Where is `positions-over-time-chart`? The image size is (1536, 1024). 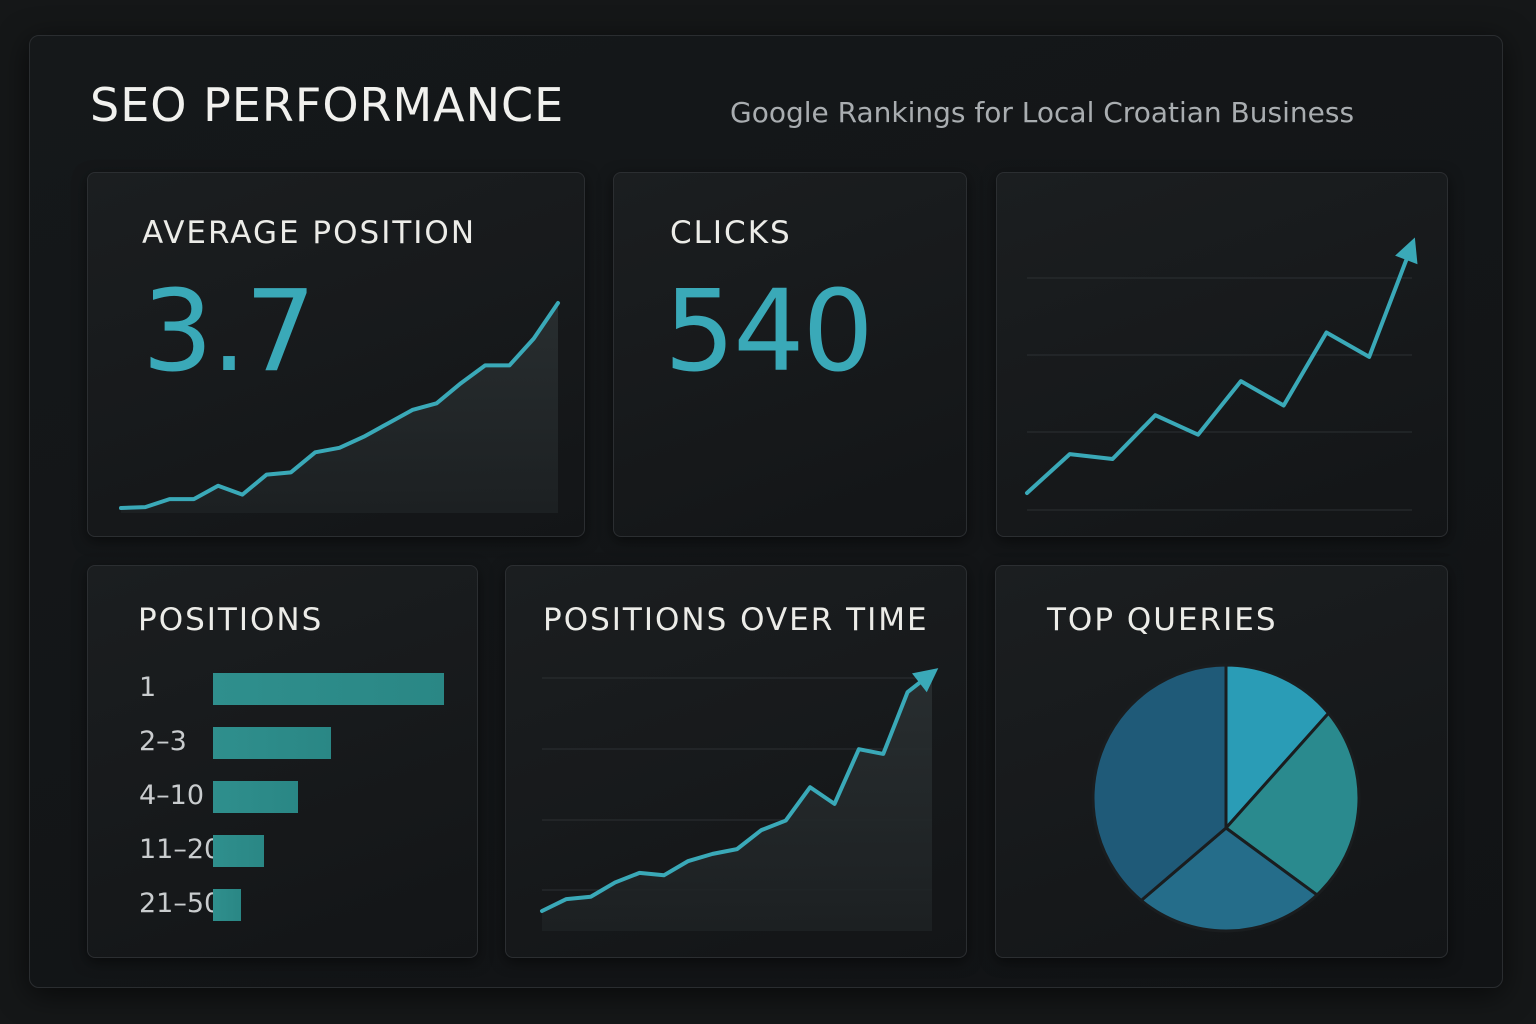
positions-over-time-chart is located at coordinates (739, 799).